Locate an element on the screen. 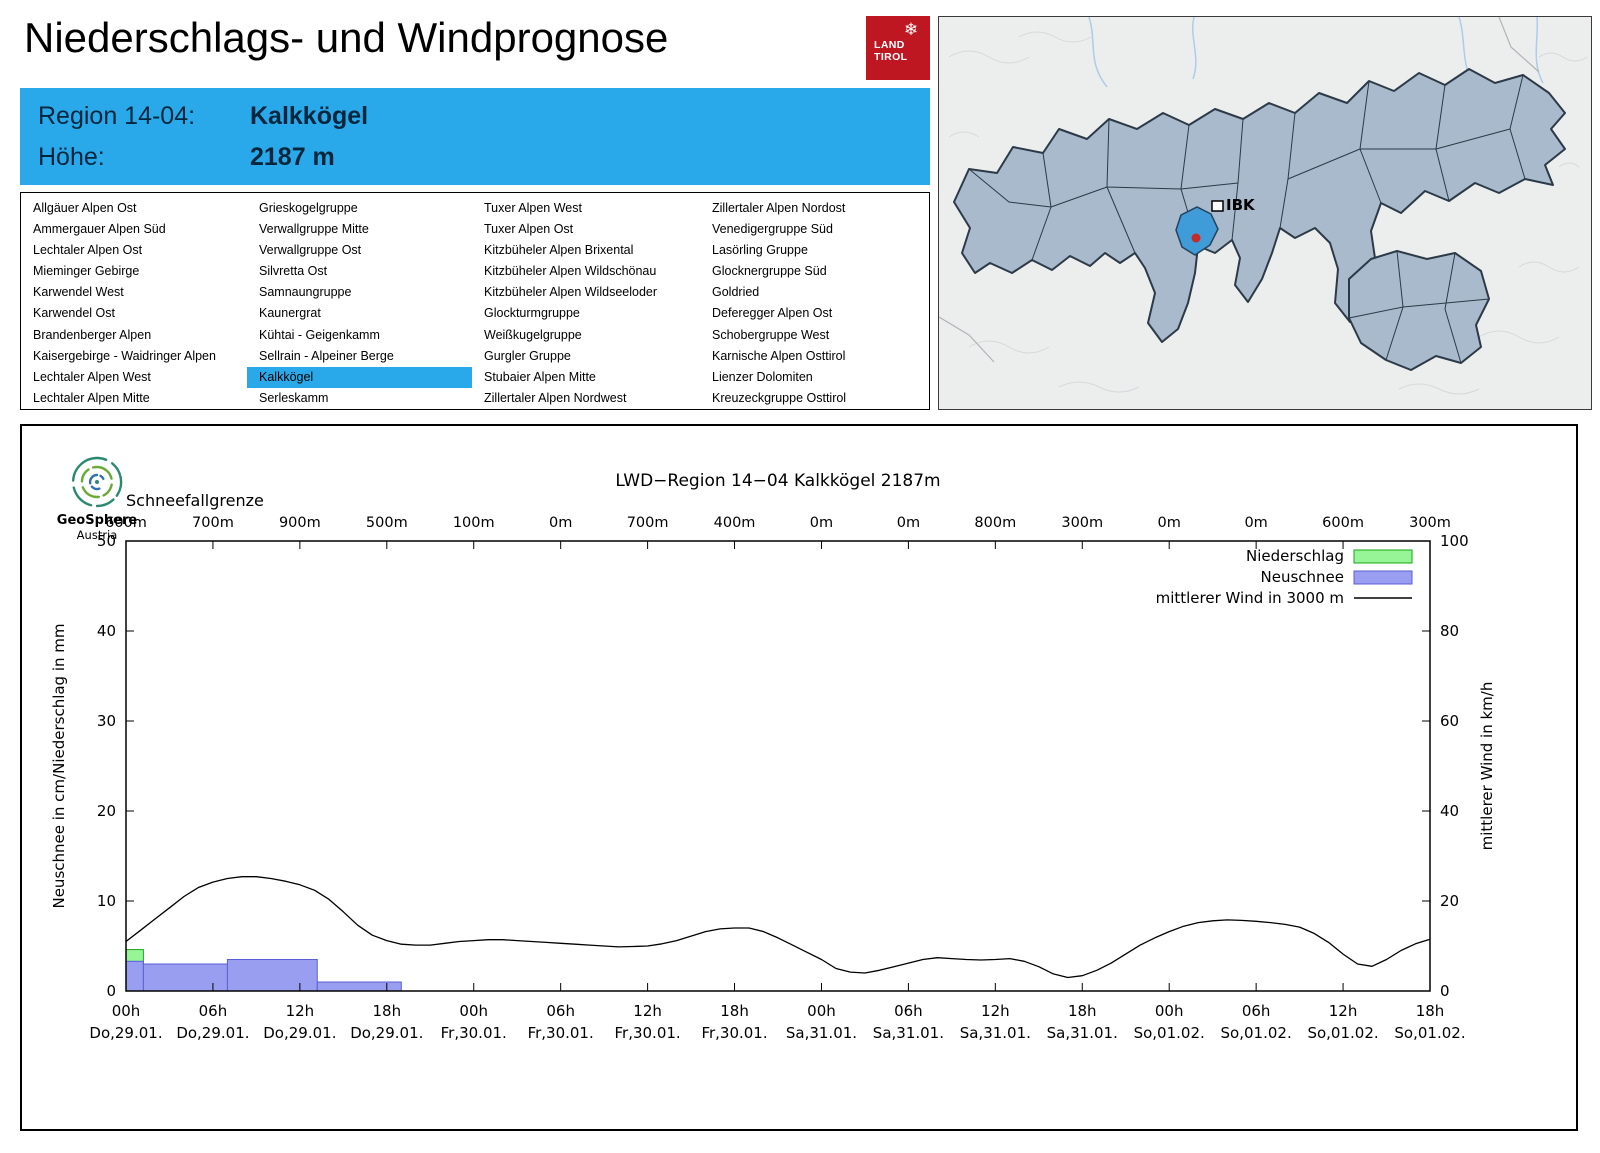 The width and height of the screenshot is (1600, 1153). region-list-item: Kaisergebirge - Waidringer Alpen is located at coordinates (124, 355).